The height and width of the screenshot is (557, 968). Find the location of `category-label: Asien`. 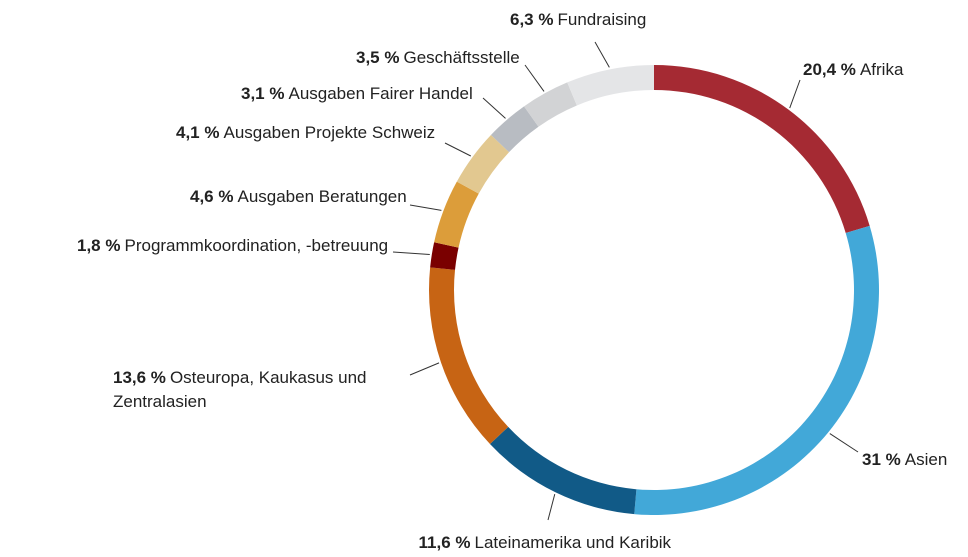

category-label: Asien is located at coordinates (926, 459).